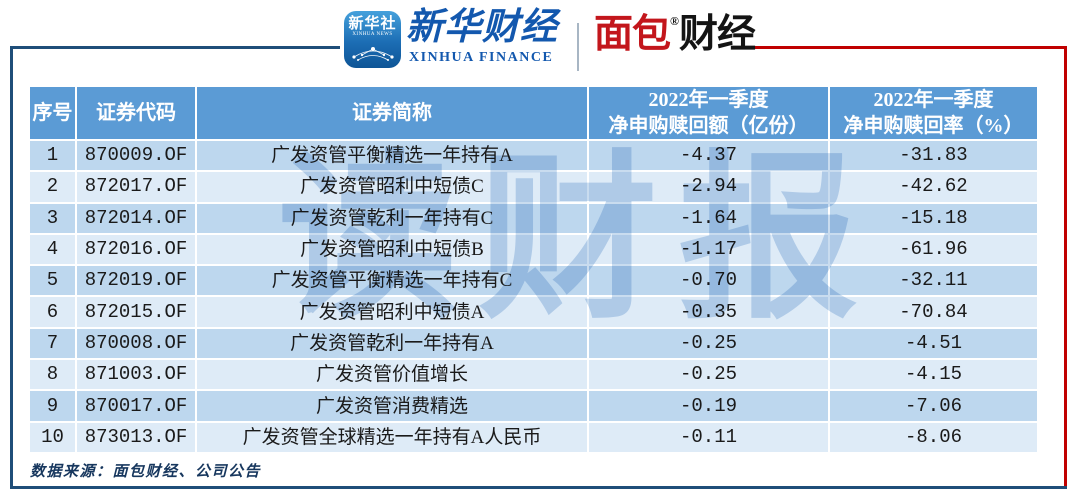 The width and height of the screenshot is (1080, 498). I want to click on cell-net-rate: -8.06, so click(933, 437).